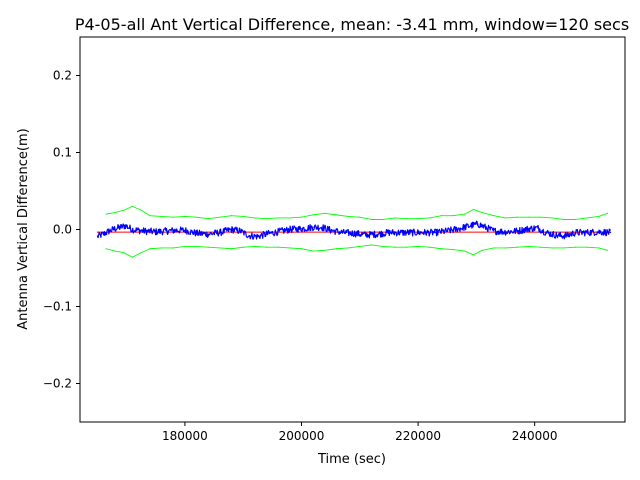  I want to click on x-tick-label: 180000, so click(185, 436).